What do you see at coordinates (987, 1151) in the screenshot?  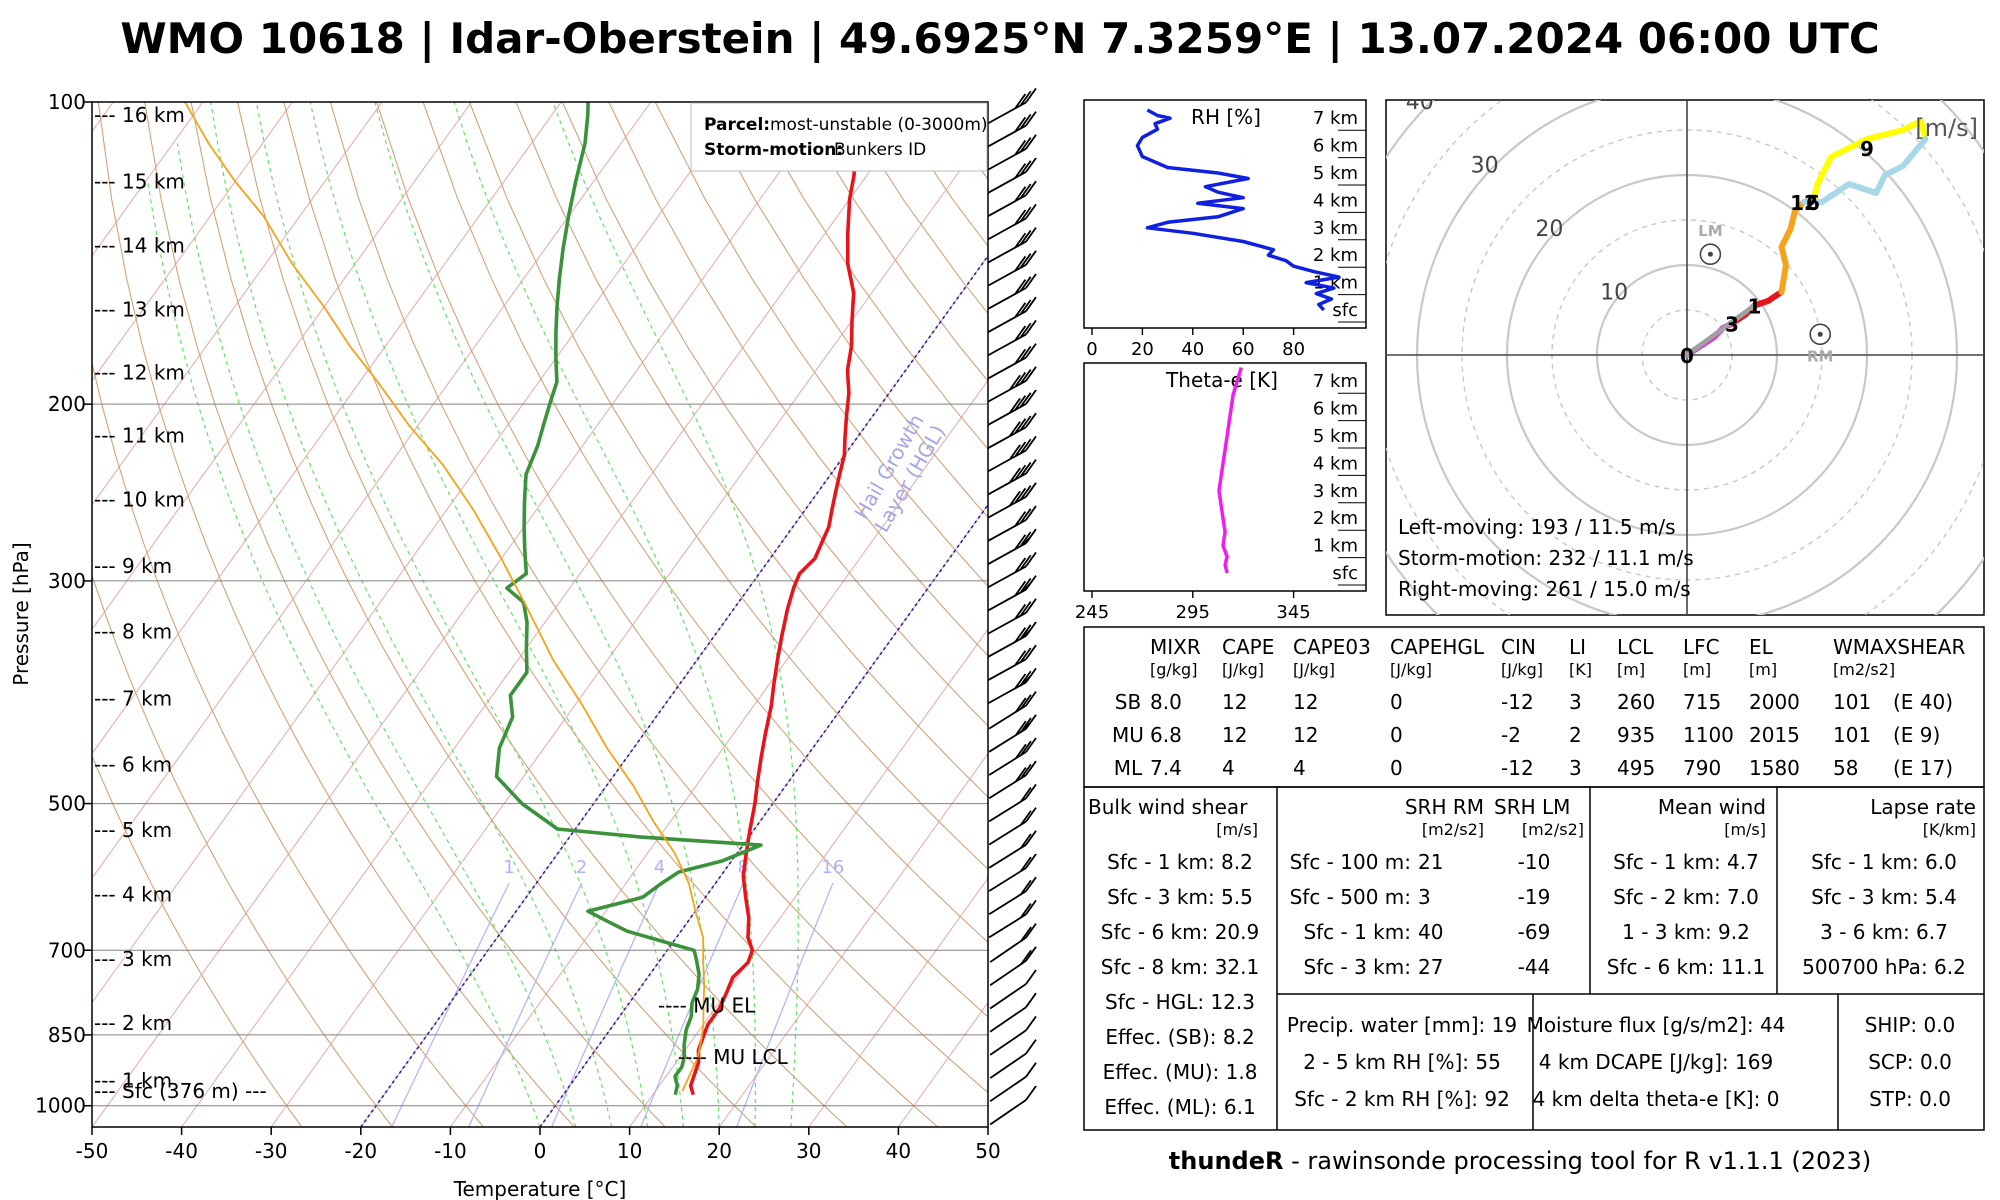 I see `x-tick-label: 50` at bounding box center [987, 1151].